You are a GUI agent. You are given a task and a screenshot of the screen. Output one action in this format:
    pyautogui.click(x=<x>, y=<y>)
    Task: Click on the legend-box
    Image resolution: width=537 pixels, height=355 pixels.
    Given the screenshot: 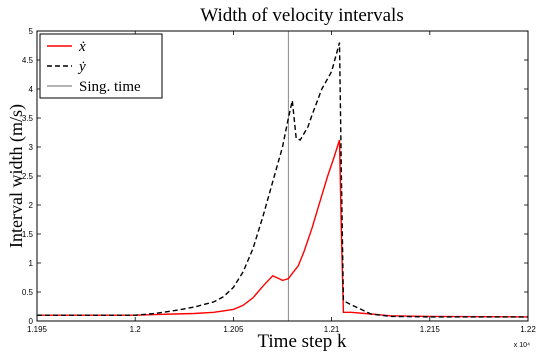 What is the action you would take?
    pyautogui.click(x=101, y=66)
    